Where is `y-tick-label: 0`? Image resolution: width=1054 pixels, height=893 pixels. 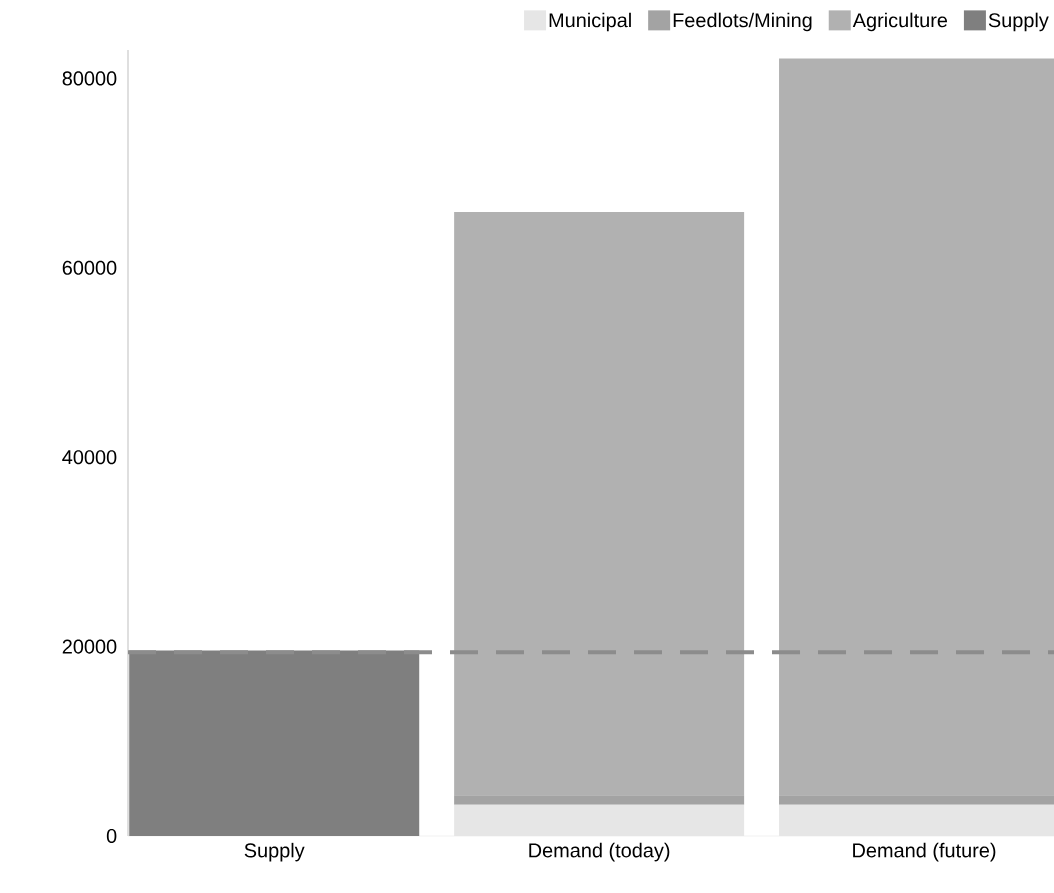
y-tick-label: 0 is located at coordinates (111, 836).